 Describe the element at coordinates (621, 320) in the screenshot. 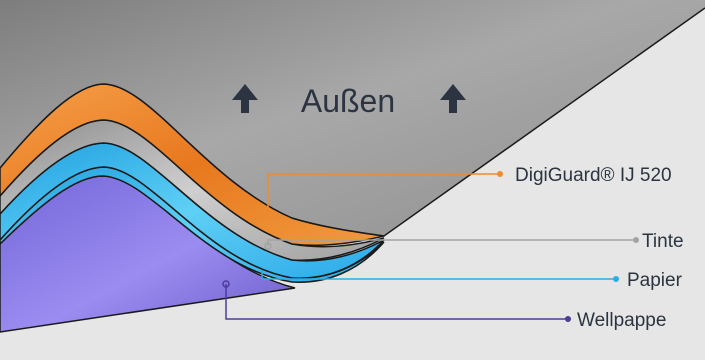

I see `label-wellpappe: Wellpappe` at that location.